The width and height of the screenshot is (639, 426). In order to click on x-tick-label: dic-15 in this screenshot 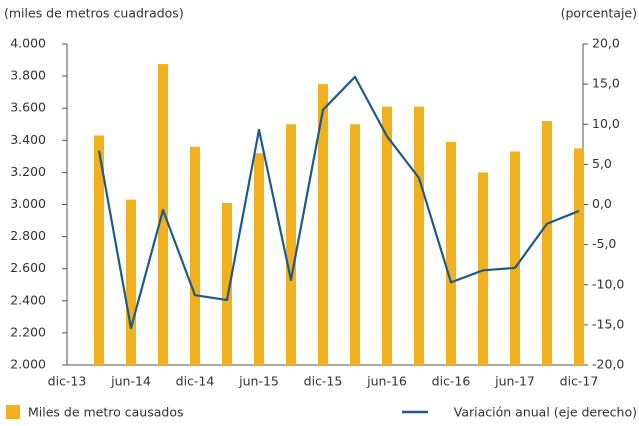, I will do `click(323, 381)`.